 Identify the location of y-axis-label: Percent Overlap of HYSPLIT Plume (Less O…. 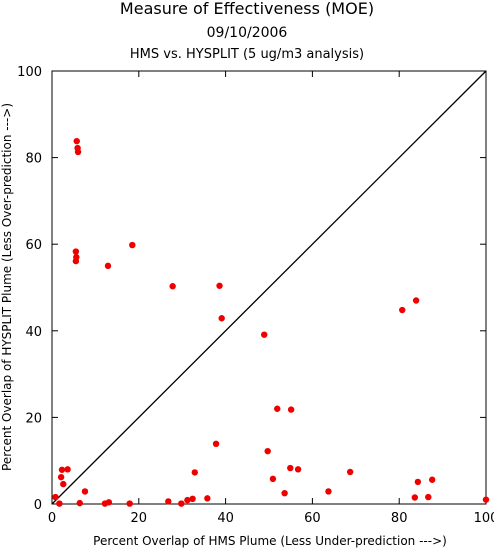
(7, 287).